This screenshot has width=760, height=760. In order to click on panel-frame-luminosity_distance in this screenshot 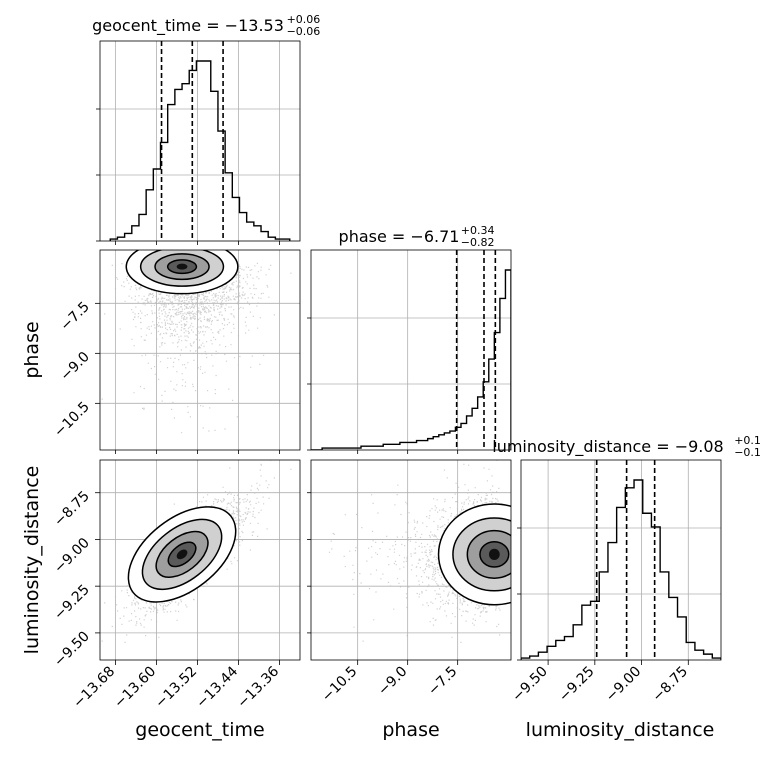, I will do `click(621, 560)`.